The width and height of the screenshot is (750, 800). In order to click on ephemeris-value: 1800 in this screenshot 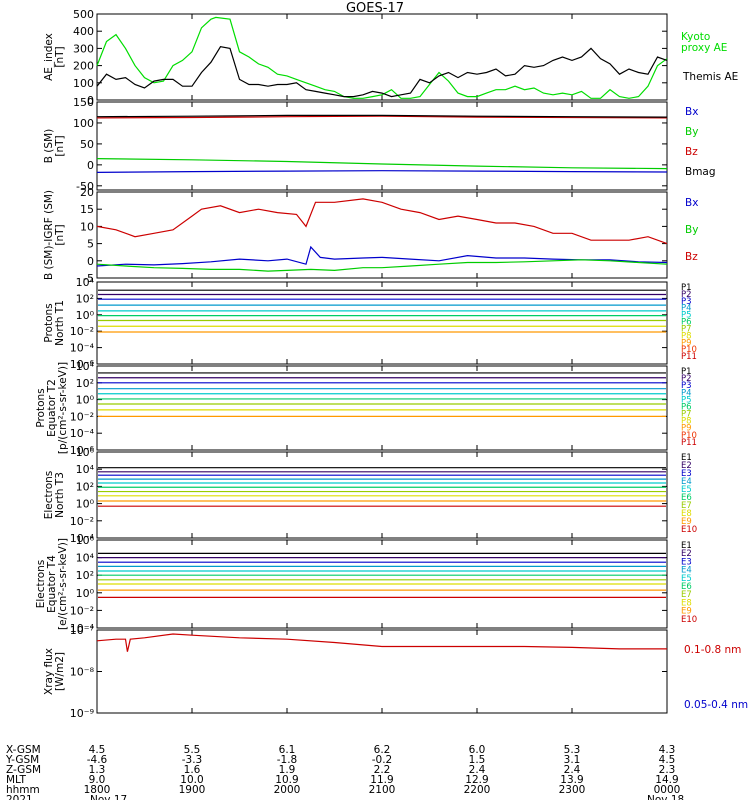, I will do `click(97, 790)`.